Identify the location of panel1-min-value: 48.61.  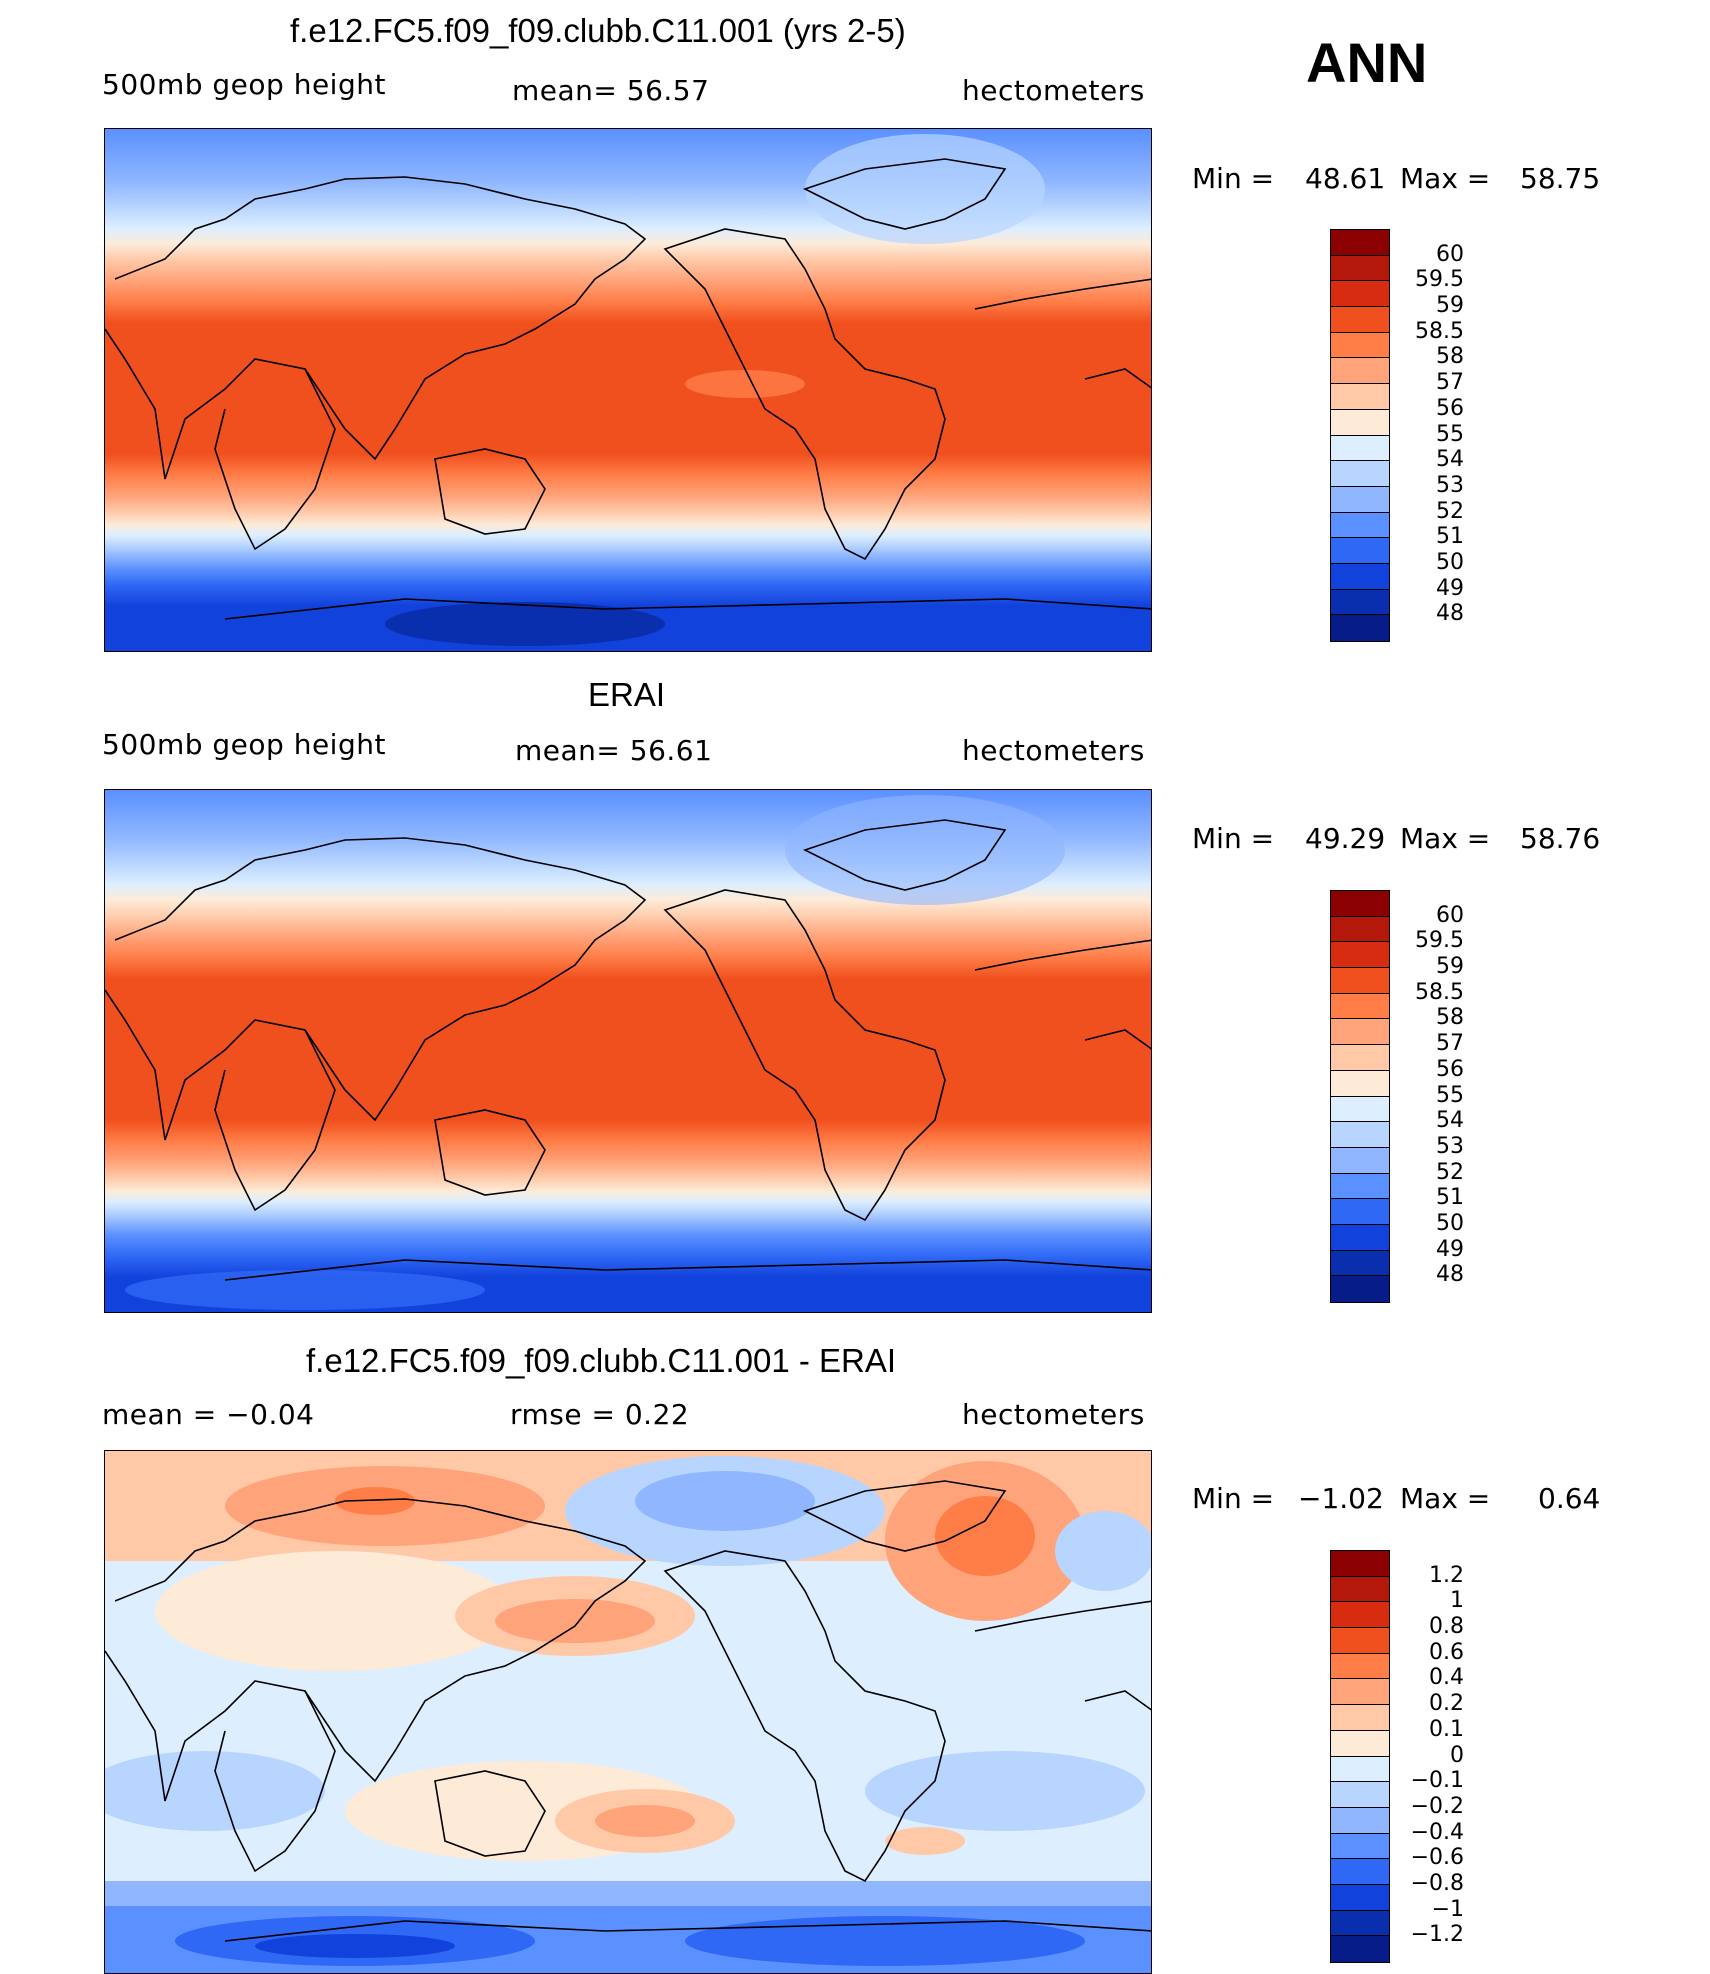
(1345, 178).